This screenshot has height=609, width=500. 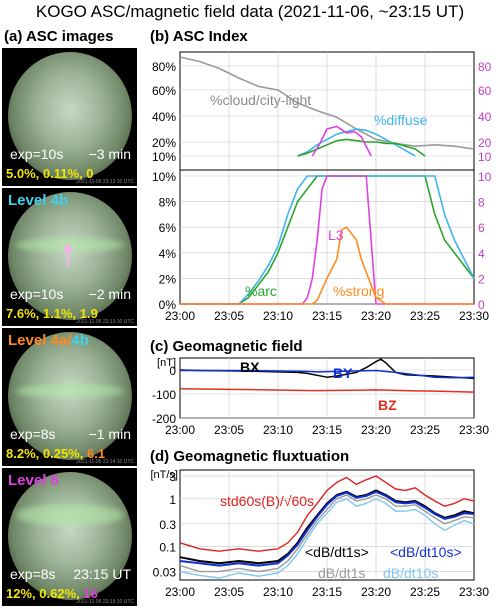 I want to click on timestamp-label: 2021-11-06 23:14:10 UTC, so click(x=105, y=462).